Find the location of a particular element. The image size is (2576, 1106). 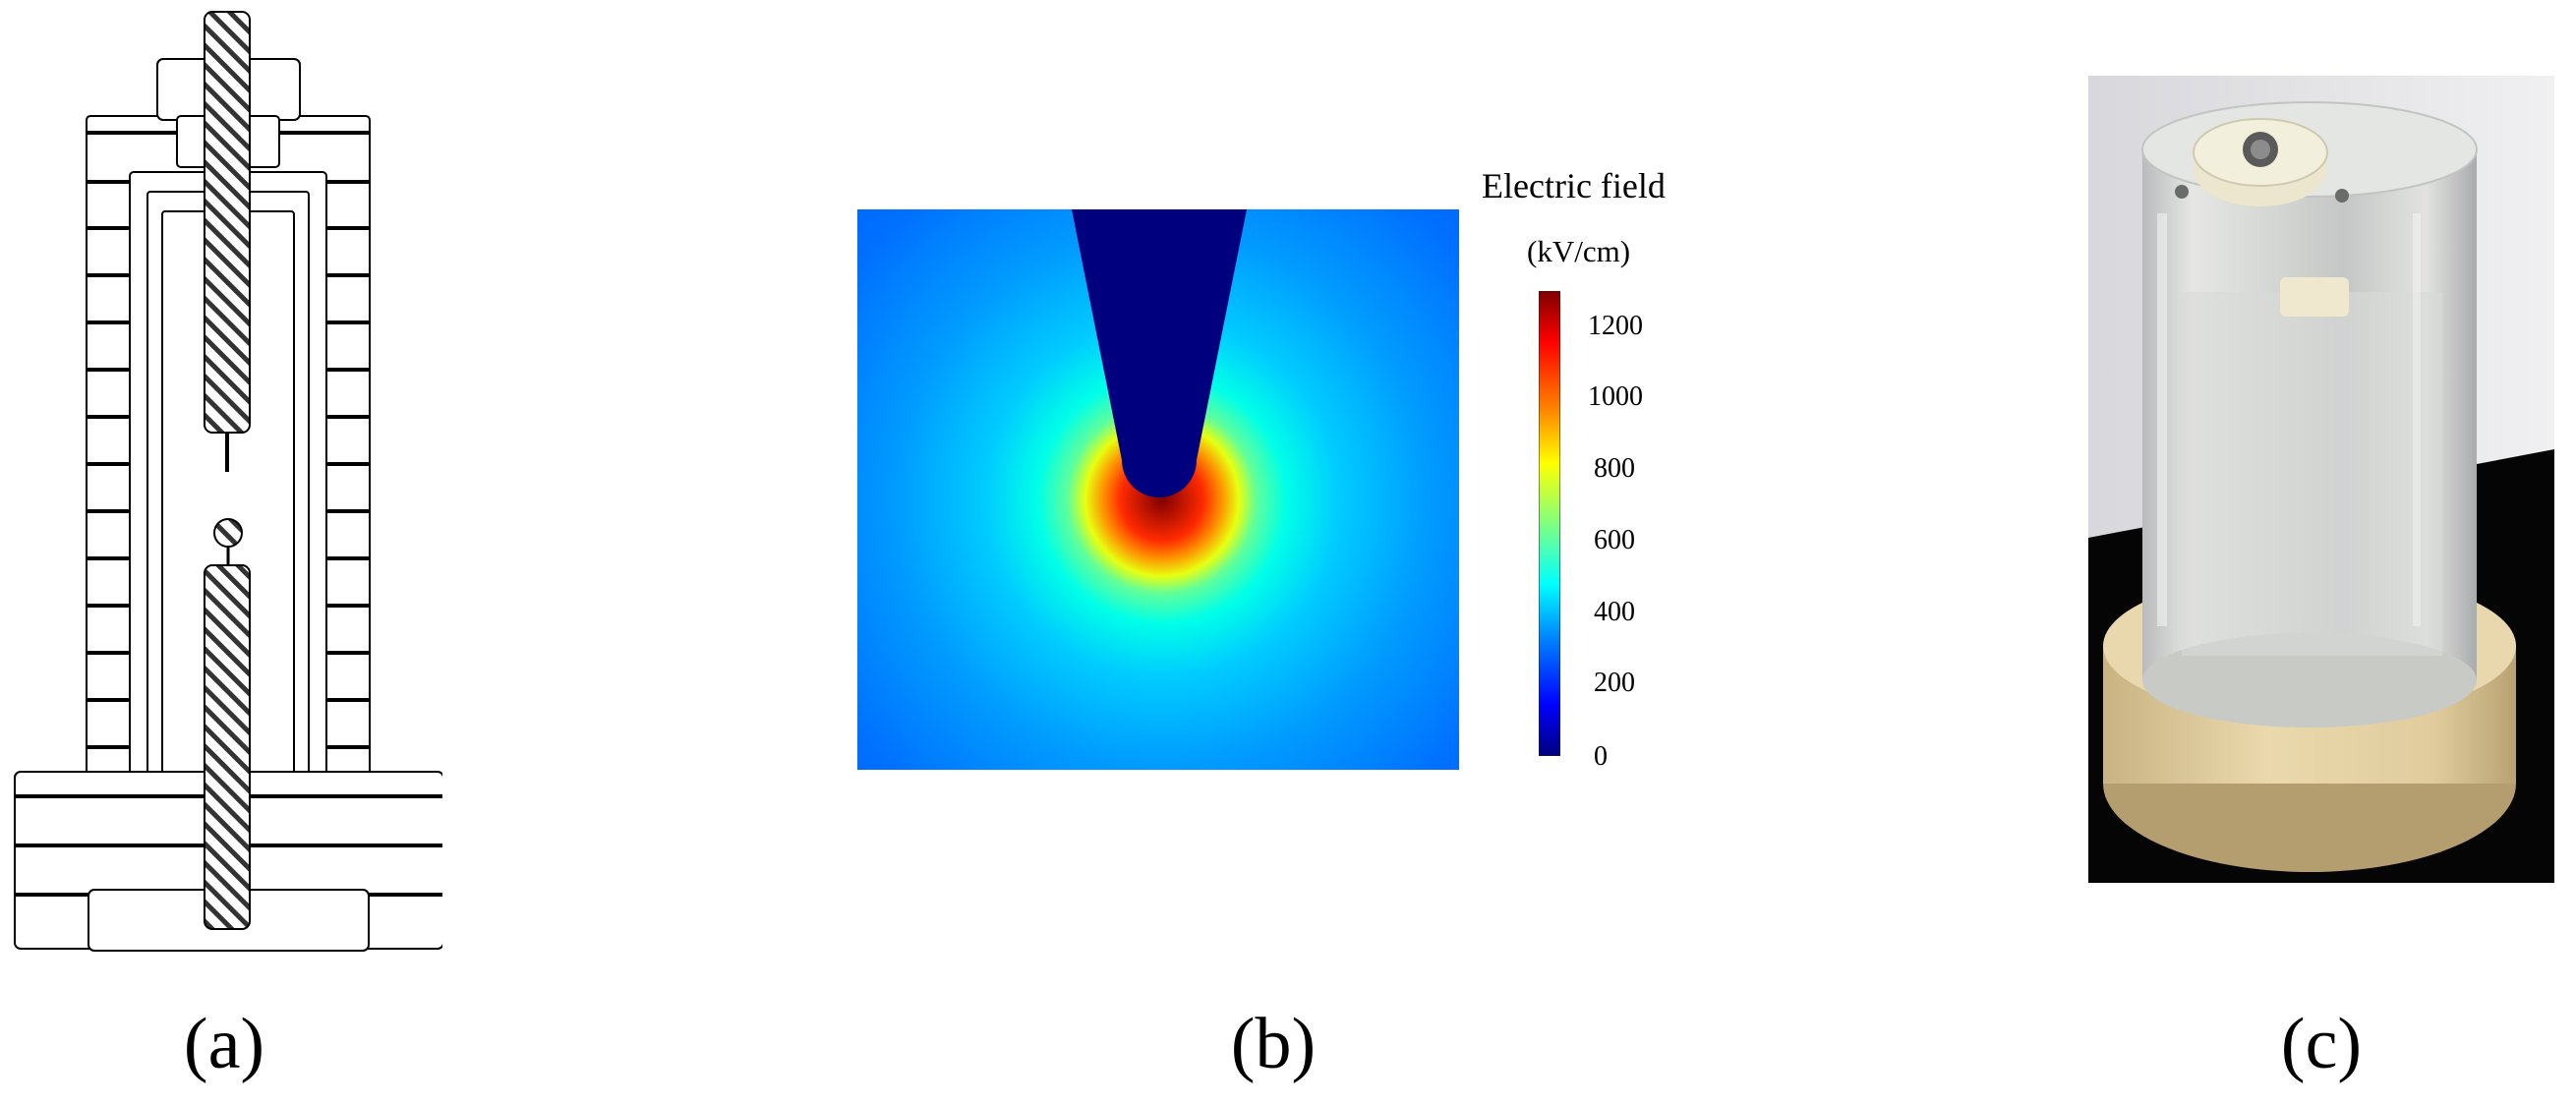

colorbar-tick-1000: 1000 is located at coordinates (1615, 396).